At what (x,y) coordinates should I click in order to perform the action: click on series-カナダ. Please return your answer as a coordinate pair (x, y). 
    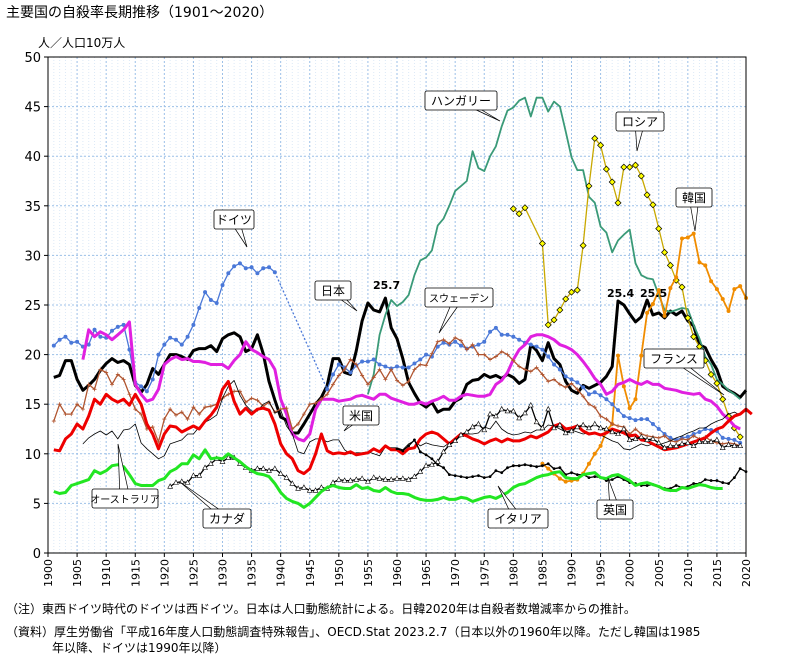
    Looking at the image, I should click on (455, 447).